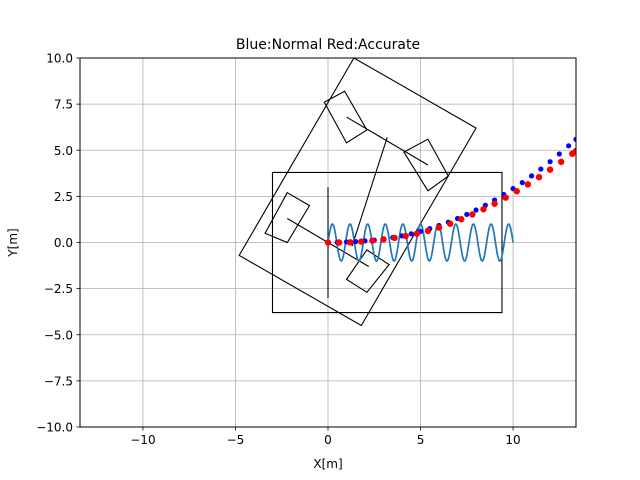 This screenshot has height=480, width=640. What do you see at coordinates (13, 242) in the screenshot?
I see `y-axis-label: Y[m]` at bounding box center [13, 242].